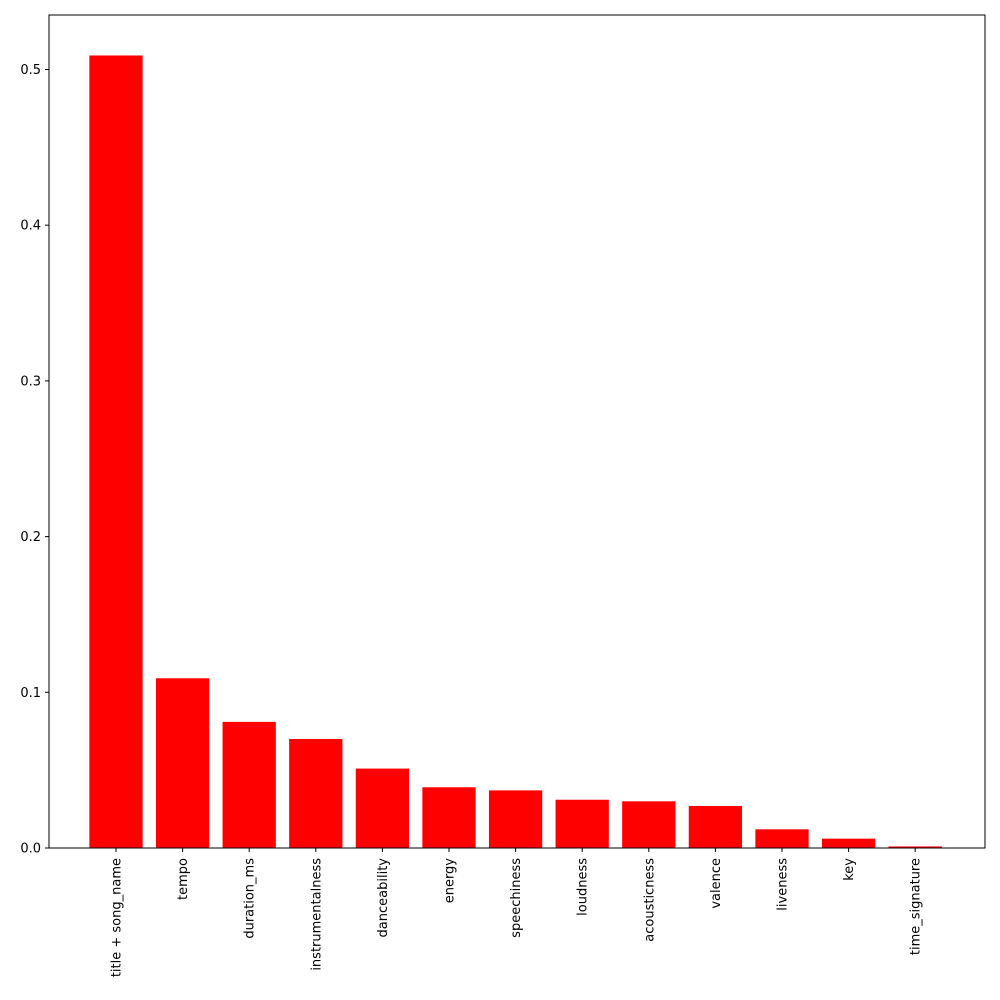 The width and height of the screenshot is (1000, 1000). Describe the element at coordinates (516, 898) in the screenshot. I see `x-tick-label: speechiness` at that location.